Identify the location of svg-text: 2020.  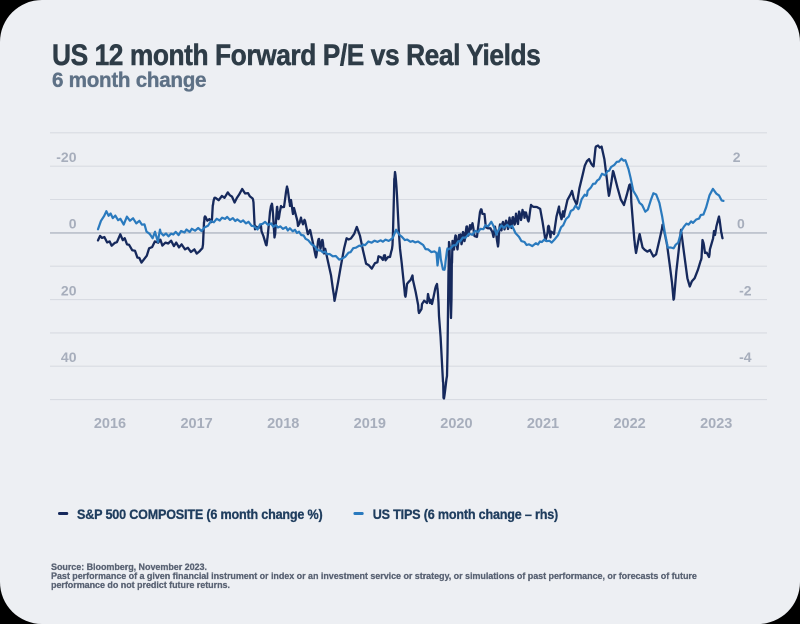
(456, 424).